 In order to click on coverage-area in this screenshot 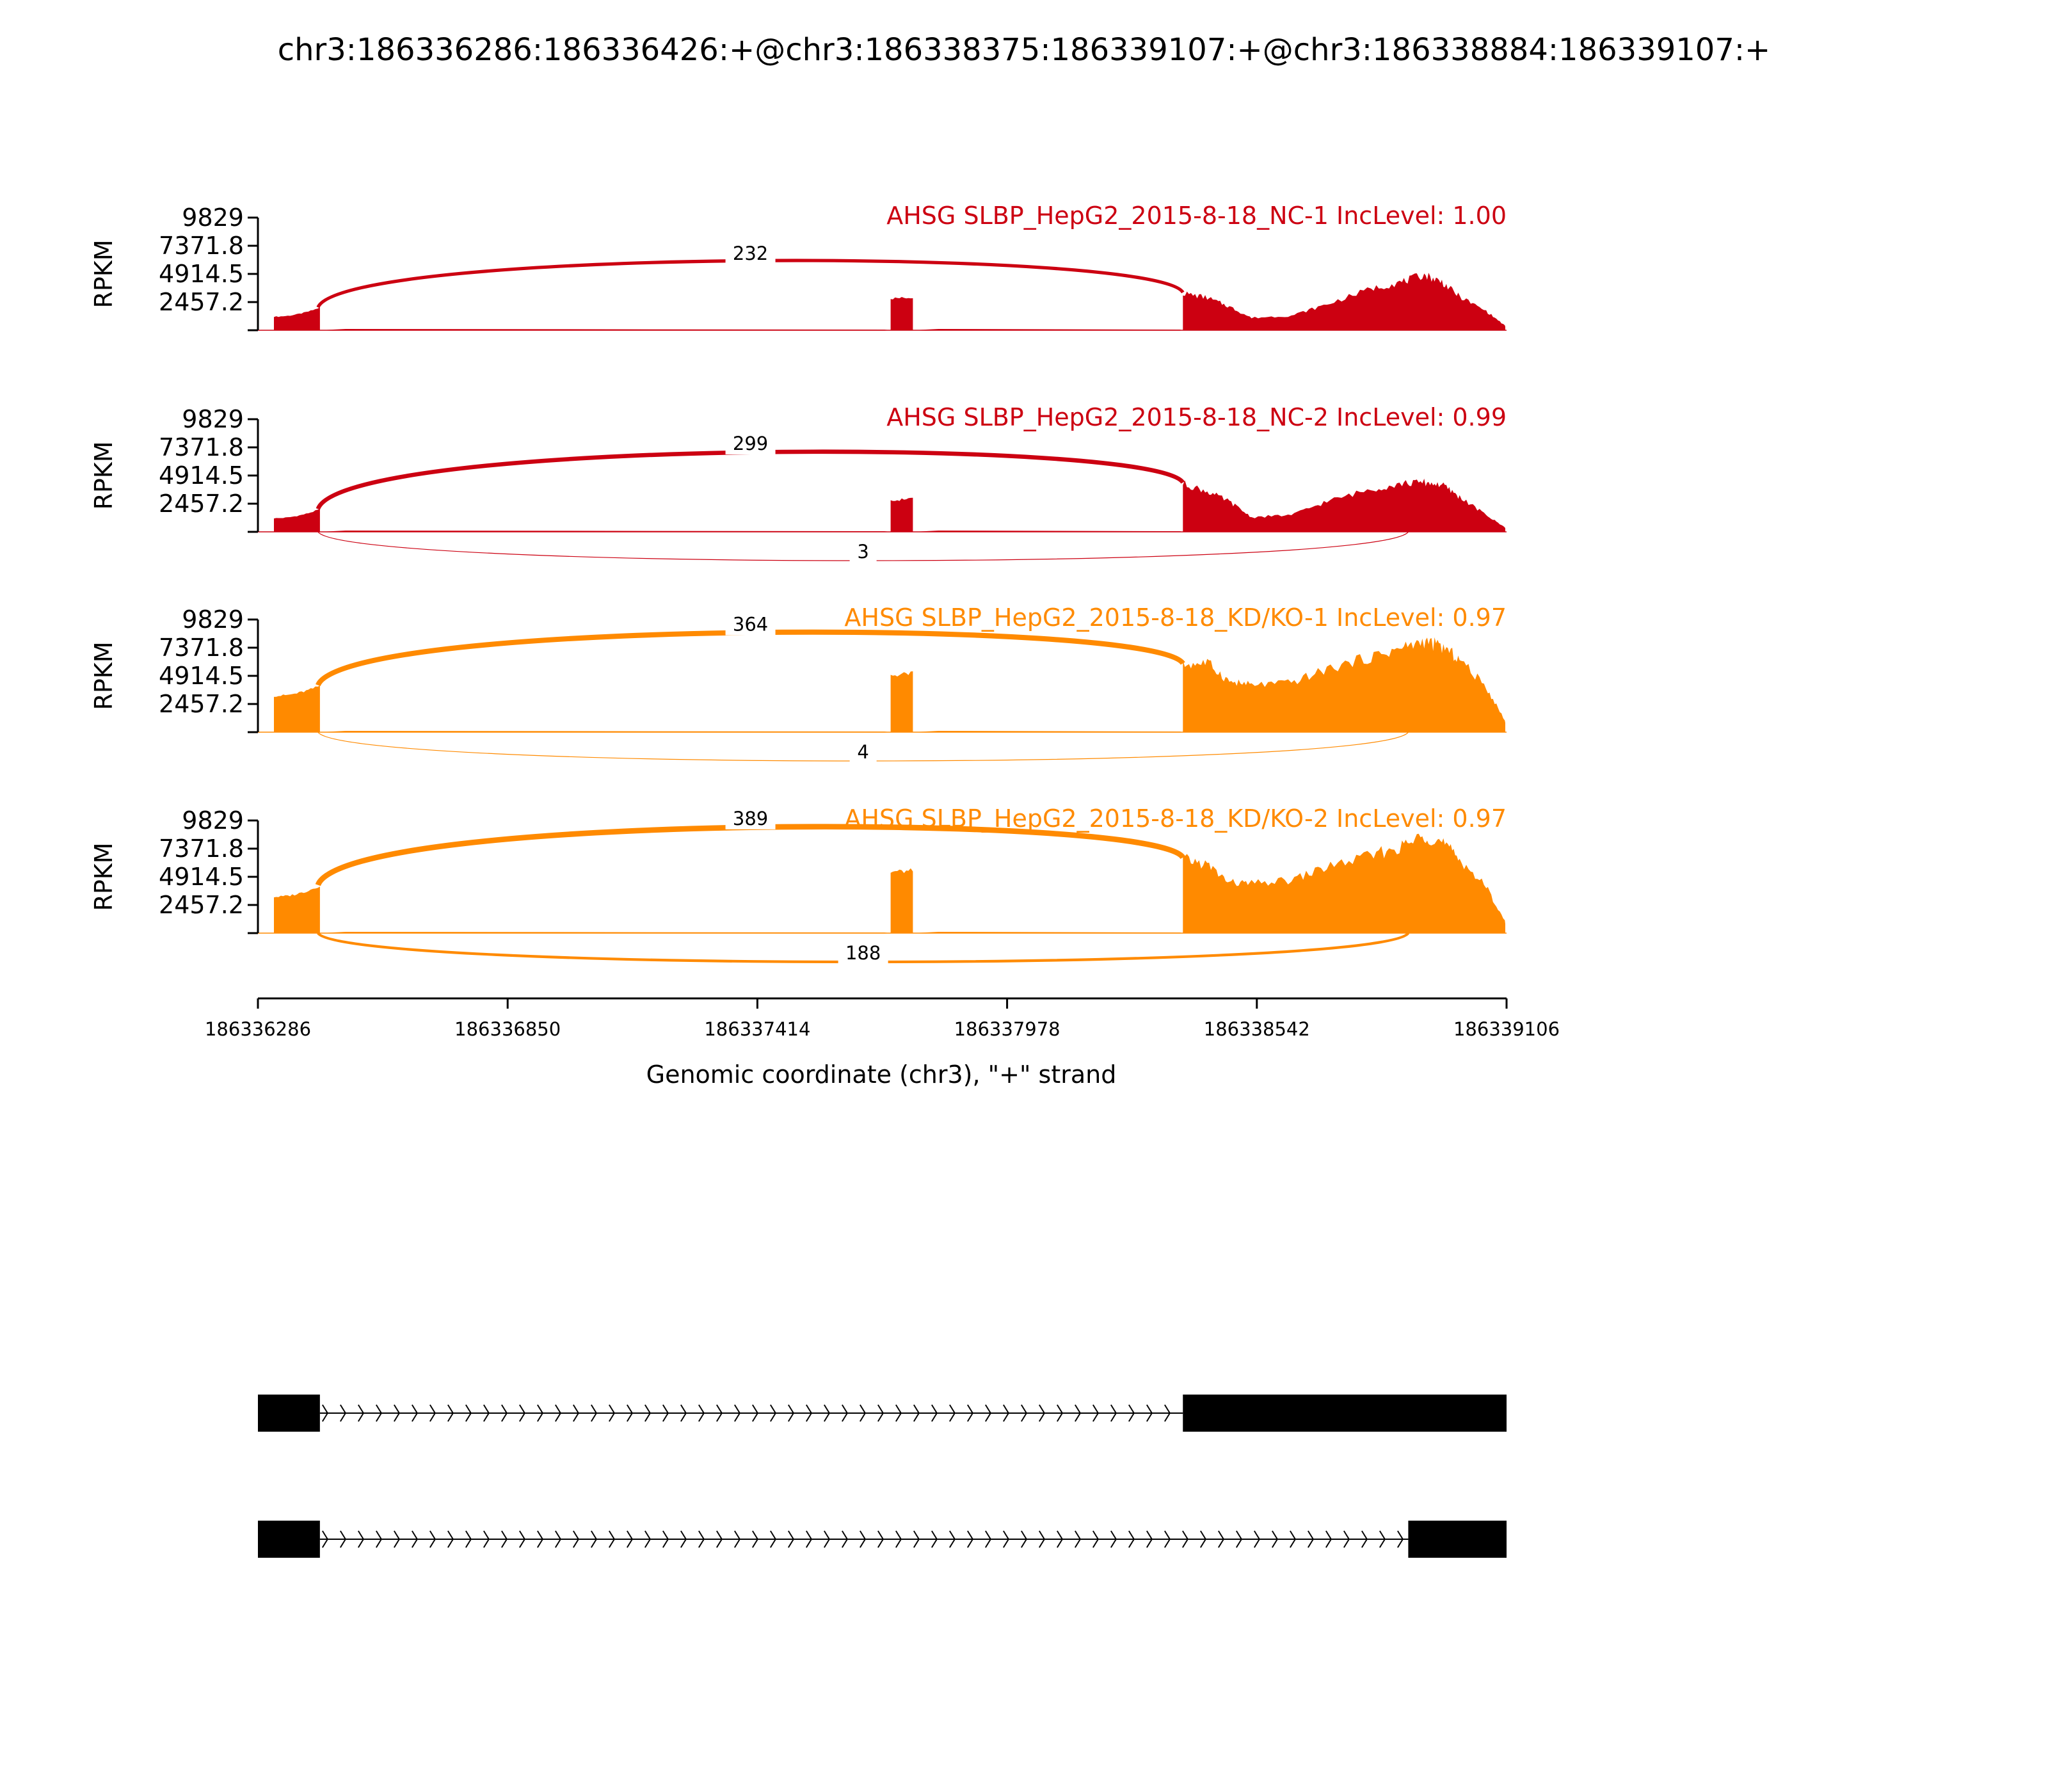, I will do `click(889, 301)`.